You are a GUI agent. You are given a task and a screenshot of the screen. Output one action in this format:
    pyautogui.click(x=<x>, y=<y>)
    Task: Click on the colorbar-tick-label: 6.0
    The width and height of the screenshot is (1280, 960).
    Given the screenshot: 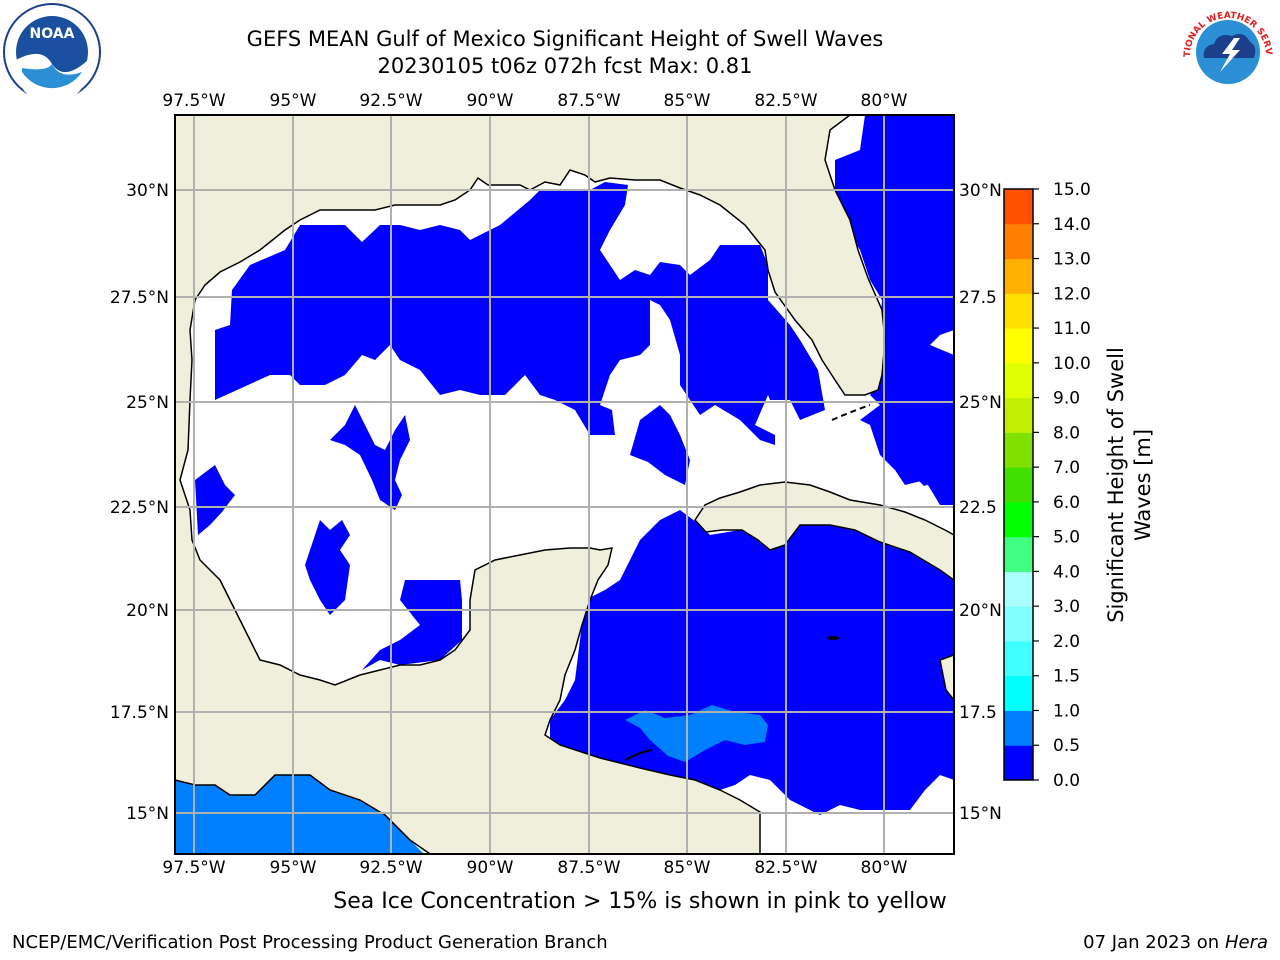 What is the action you would take?
    pyautogui.click(x=1066, y=503)
    